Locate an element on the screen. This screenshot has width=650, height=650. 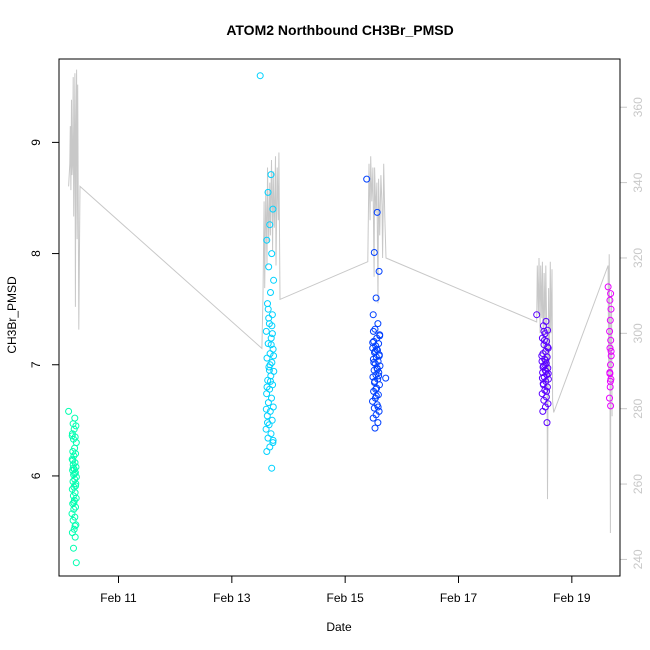
x-tick-label: Feb 11 is located at coordinates (118, 598).